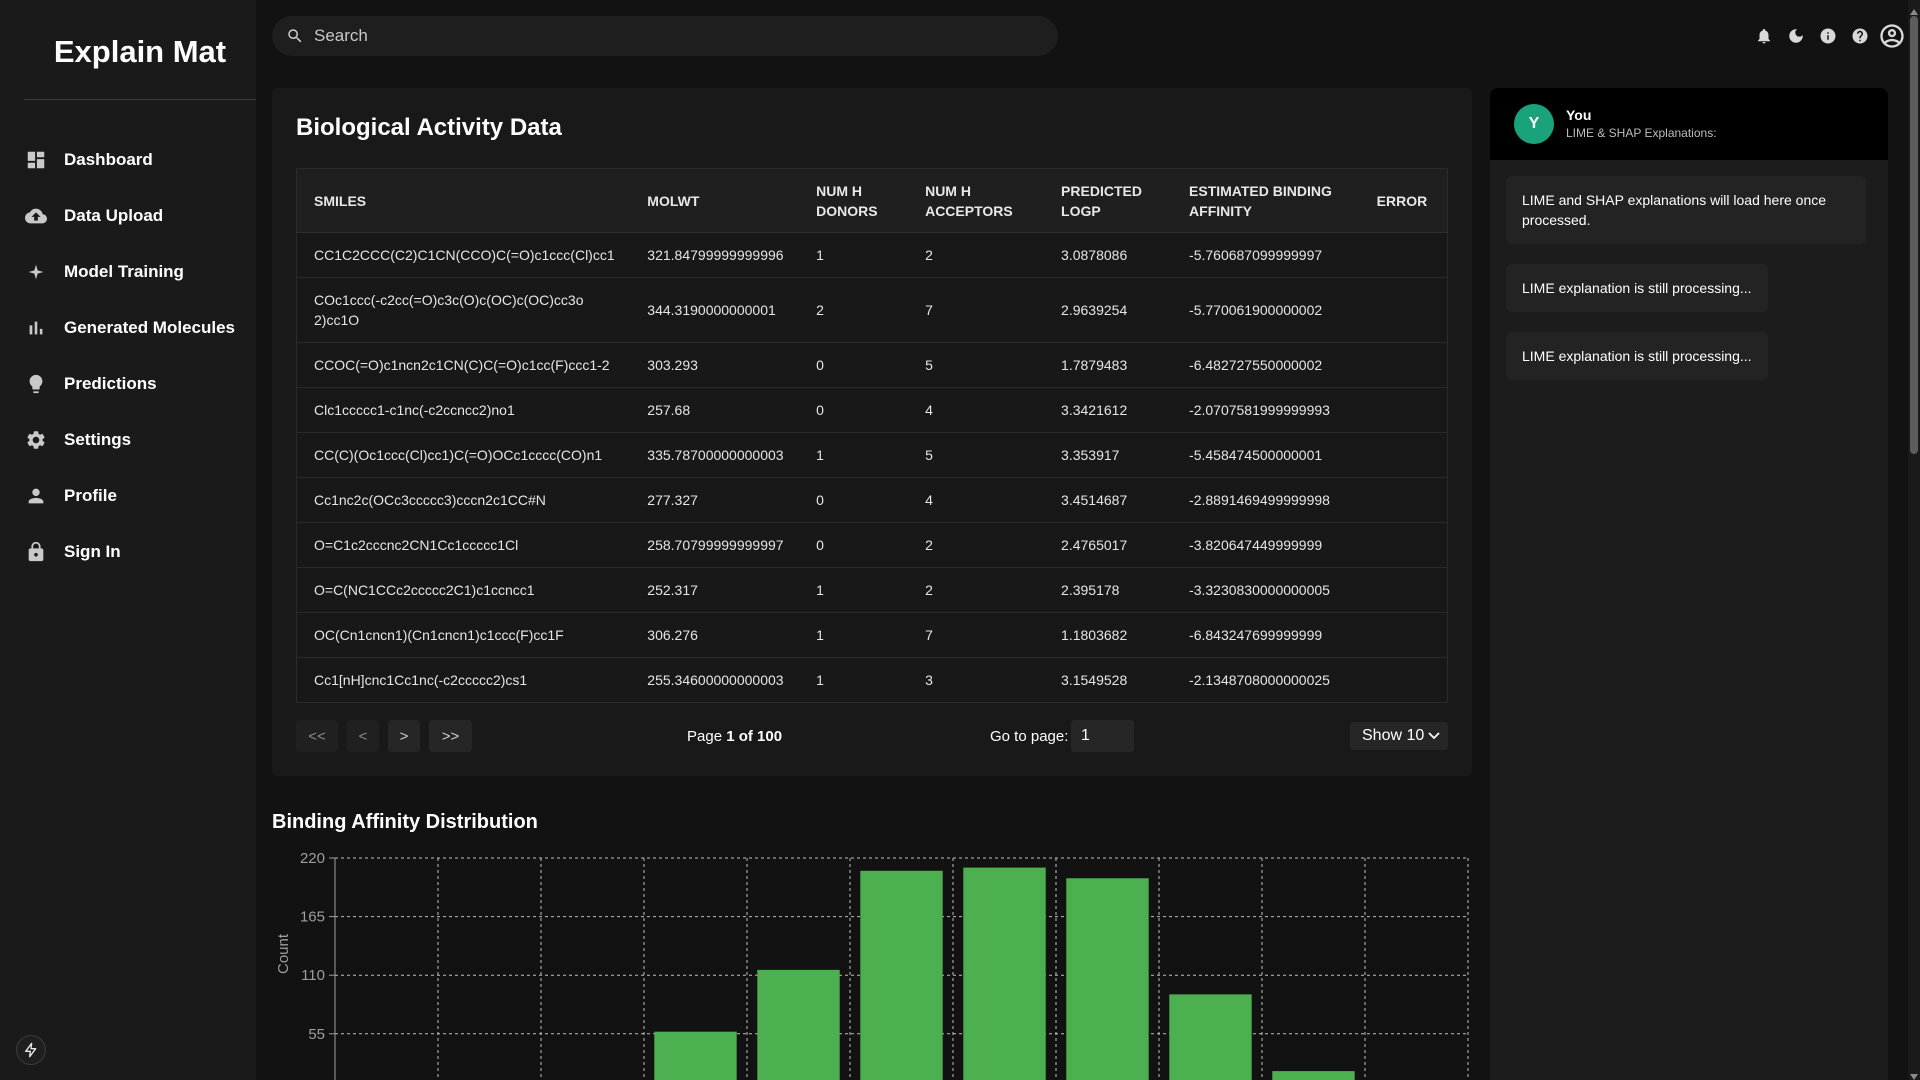 The image size is (1920, 1080). I want to click on page-size-label: Show 10, so click(1393, 735).